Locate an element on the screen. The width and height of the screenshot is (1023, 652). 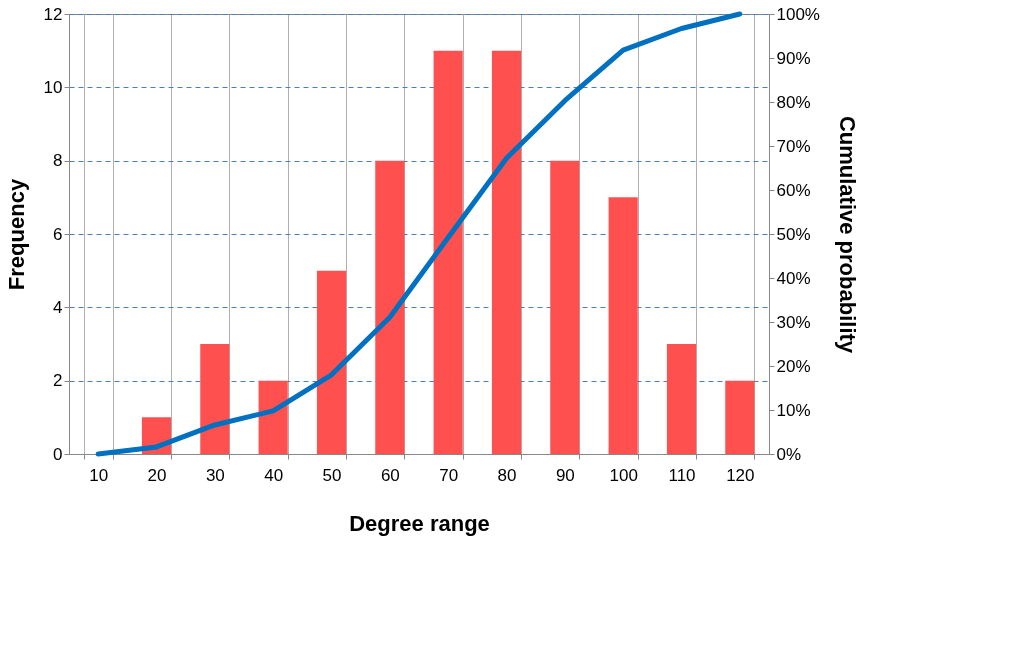
x-tick-label: 90 is located at coordinates (565, 475).